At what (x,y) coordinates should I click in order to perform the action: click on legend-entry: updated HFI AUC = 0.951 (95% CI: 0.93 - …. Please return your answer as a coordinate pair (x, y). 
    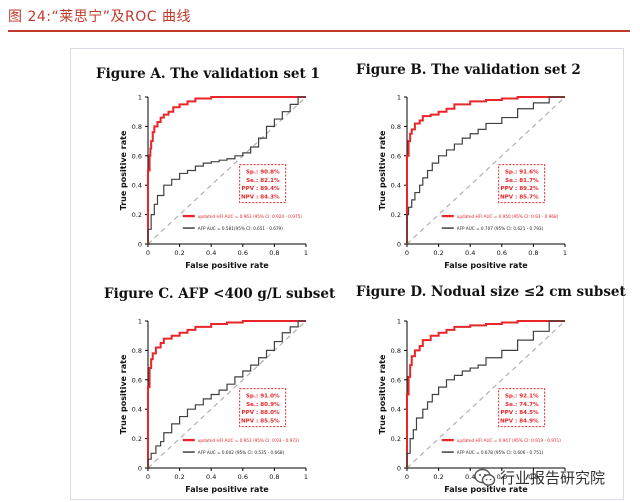
    Looking at the image, I should click on (249, 440).